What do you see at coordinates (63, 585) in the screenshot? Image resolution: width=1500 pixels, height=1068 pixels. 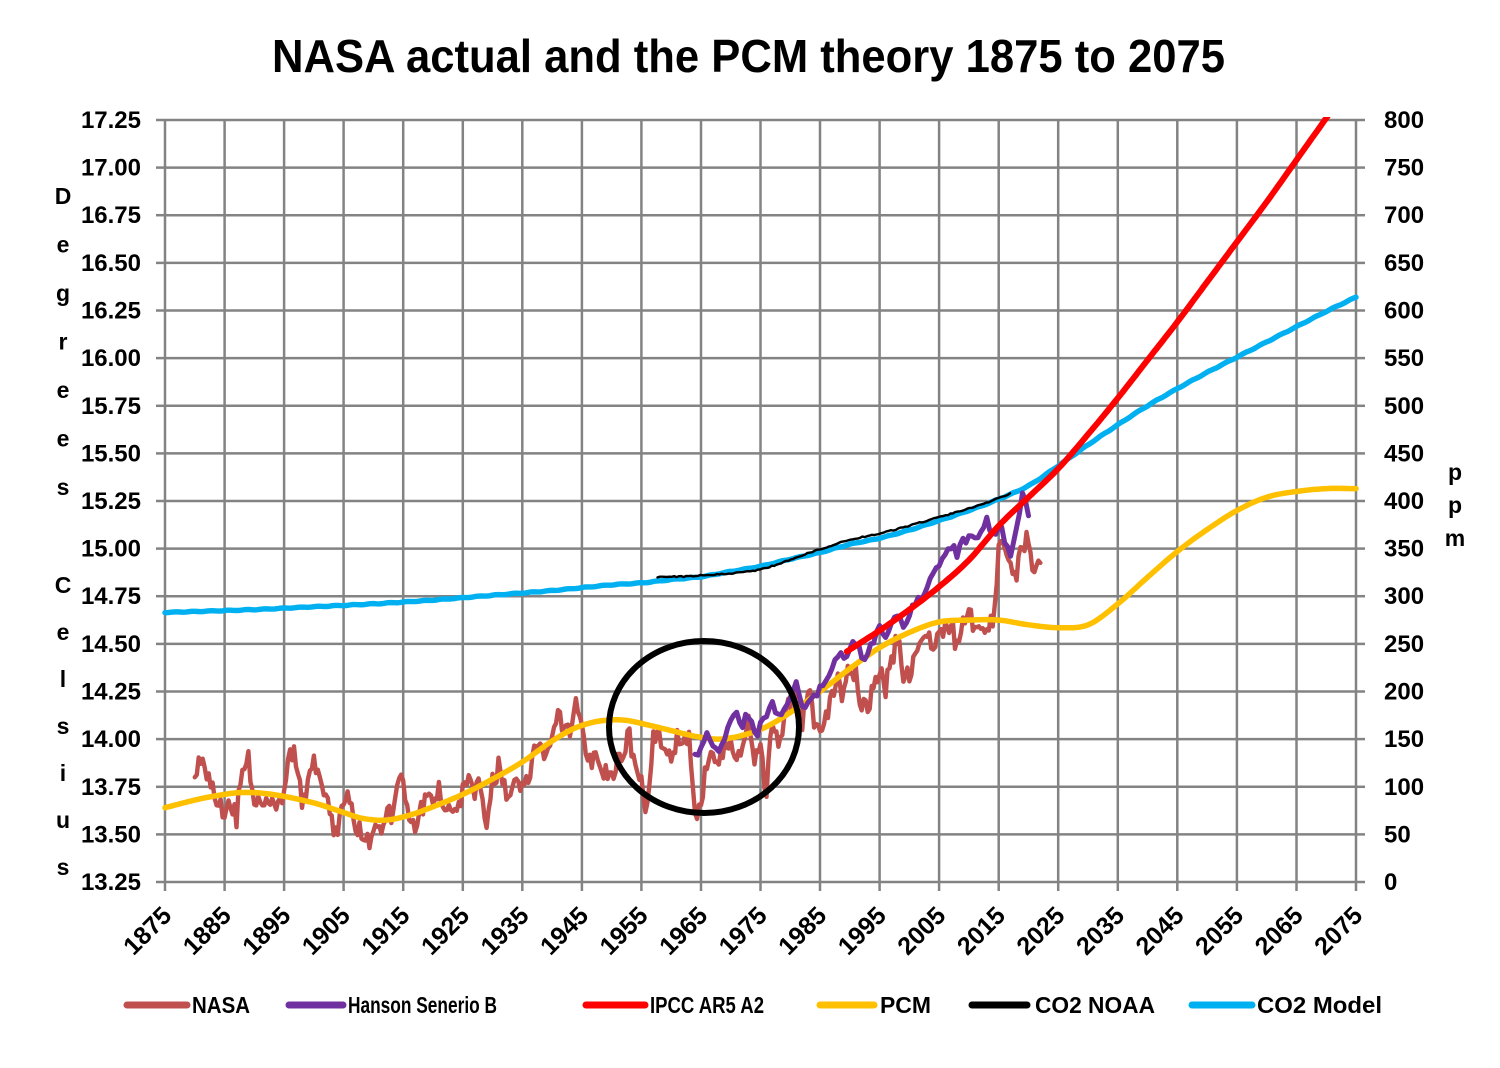 I see `svg-text: C` at bounding box center [63, 585].